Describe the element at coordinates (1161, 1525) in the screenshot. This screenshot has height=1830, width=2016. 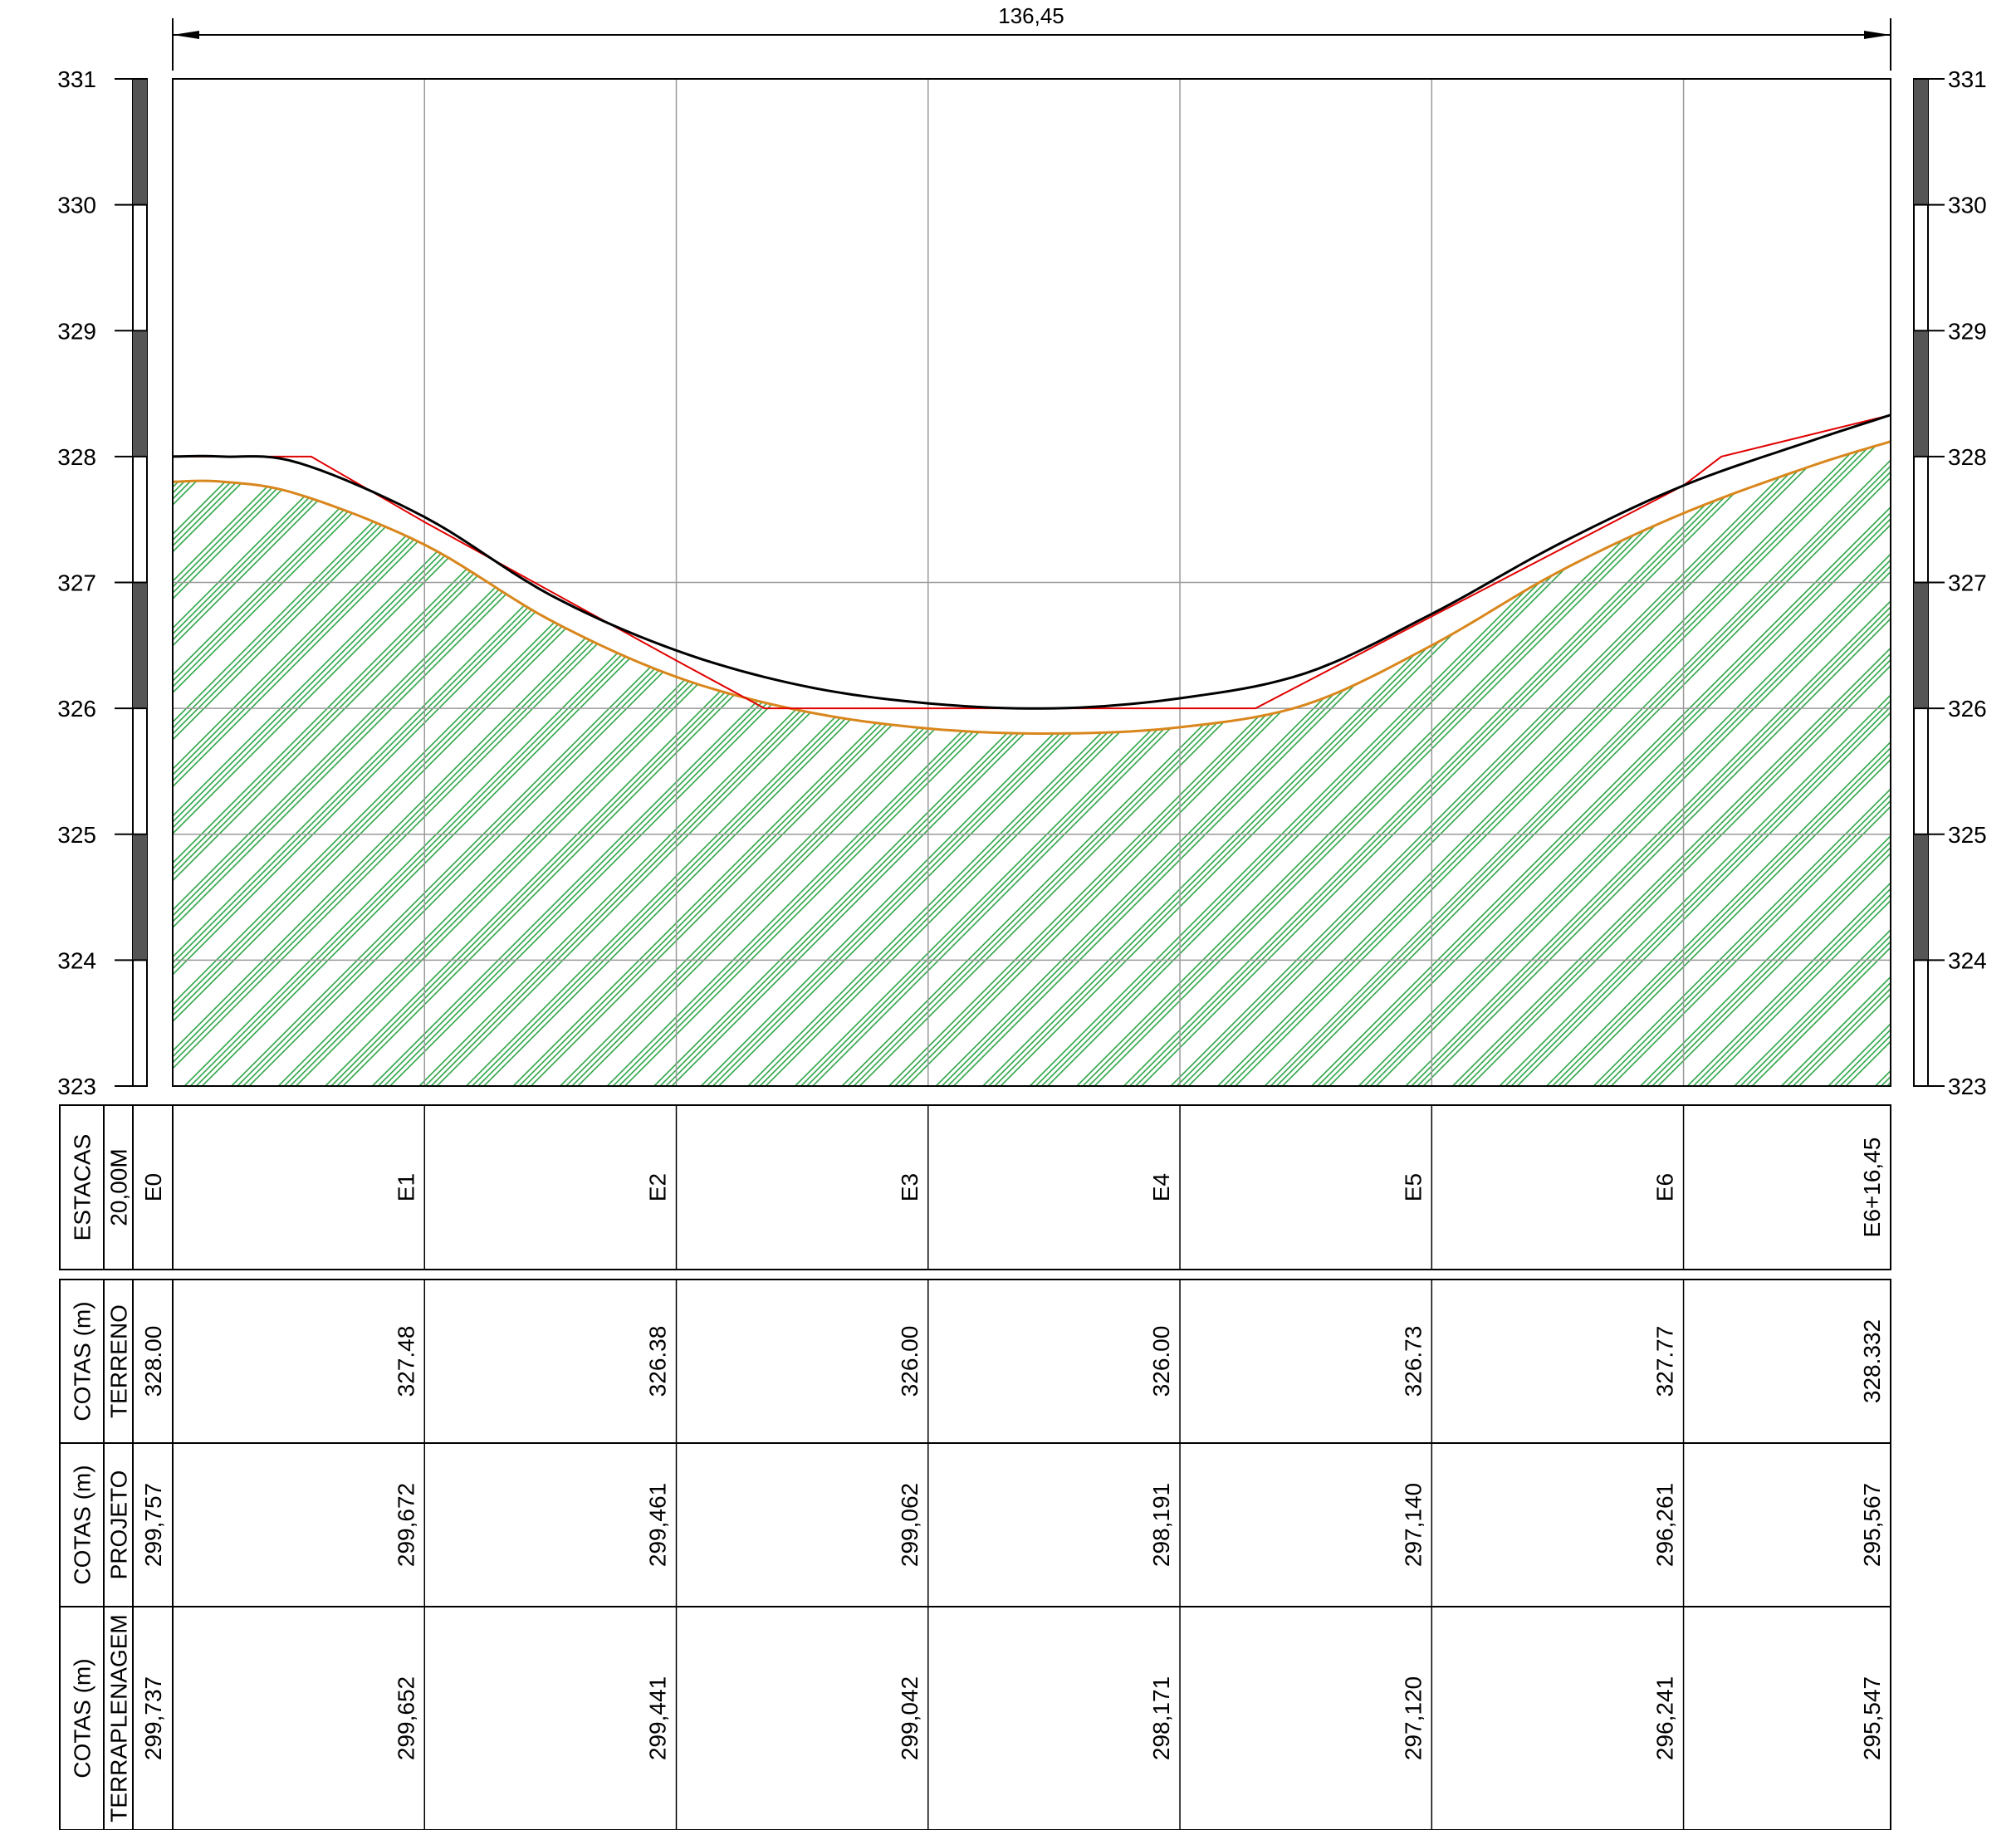
I see `table-cell-value: 298,191` at that location.